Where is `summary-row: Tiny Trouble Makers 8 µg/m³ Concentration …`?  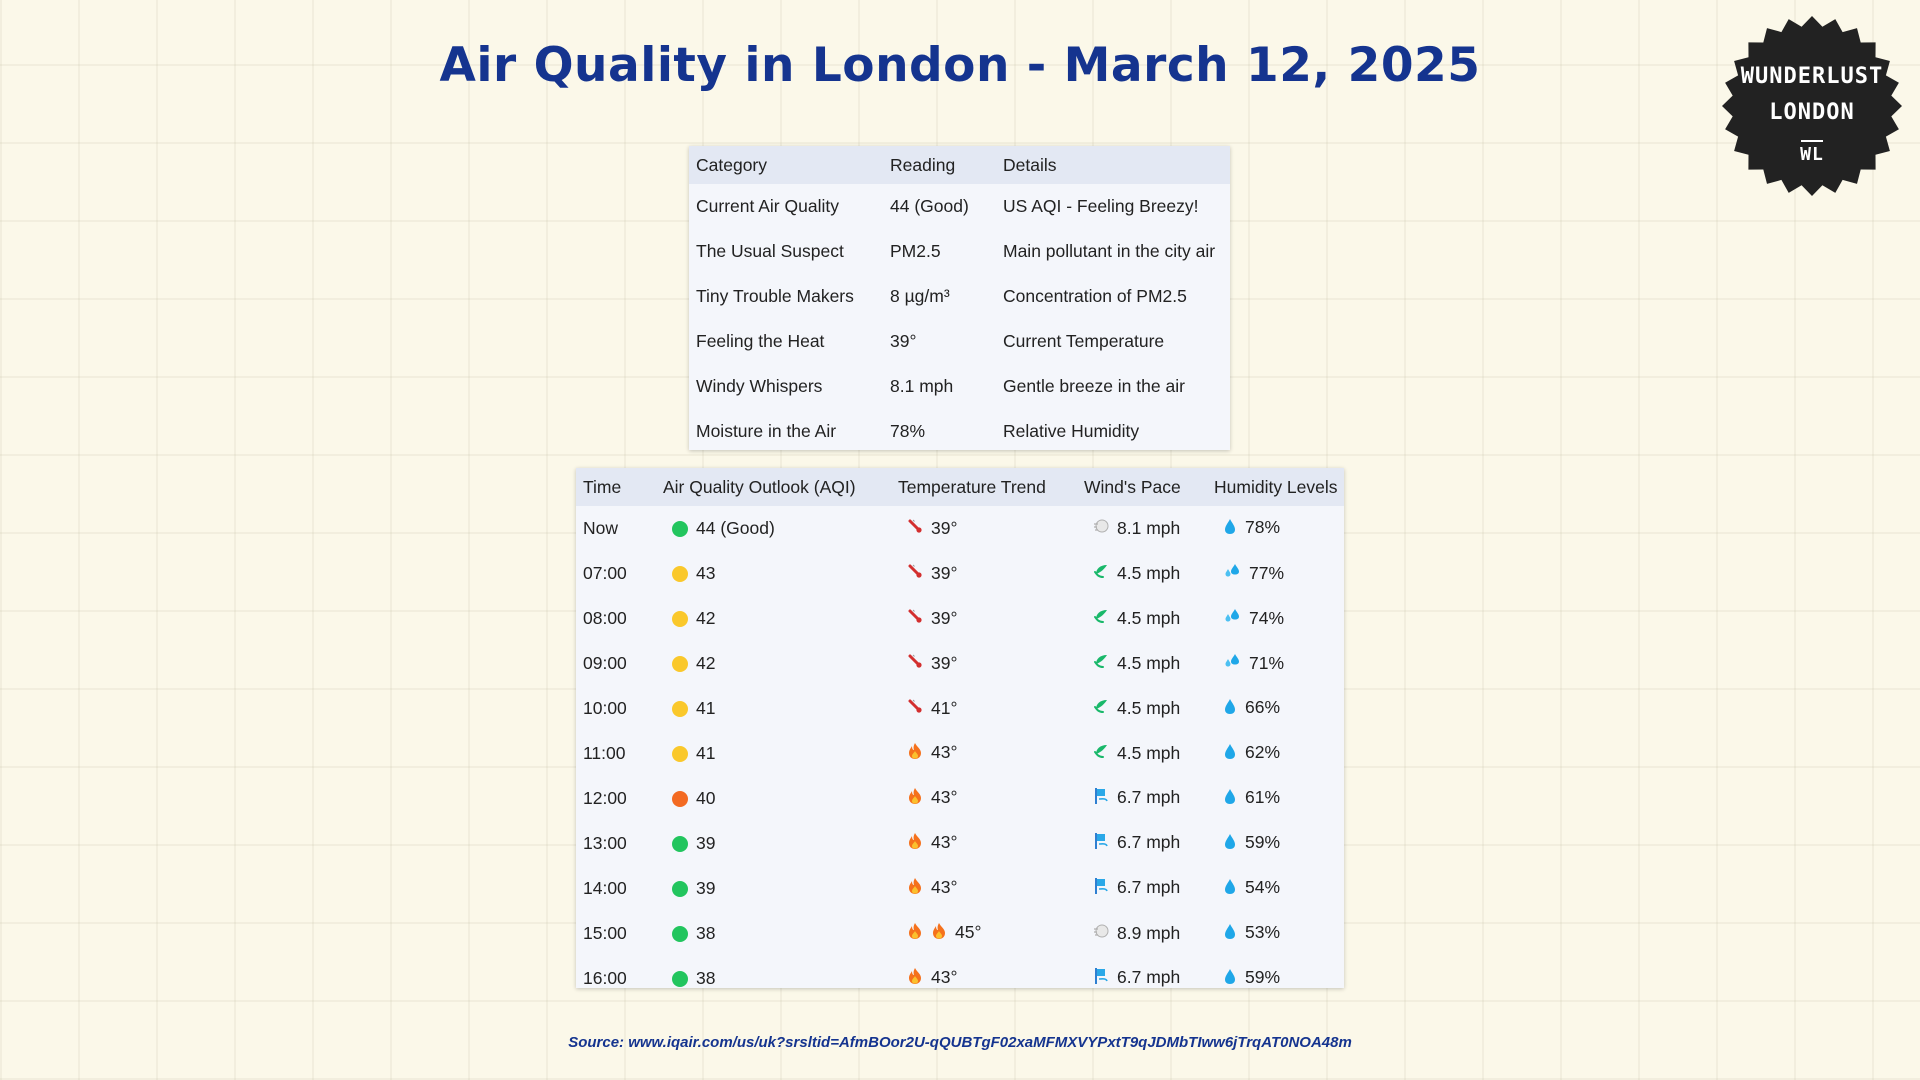
summary-row: Tiny Trouble Makers 8 µg/m³ Concentration … is located at coordinates (959, 296).